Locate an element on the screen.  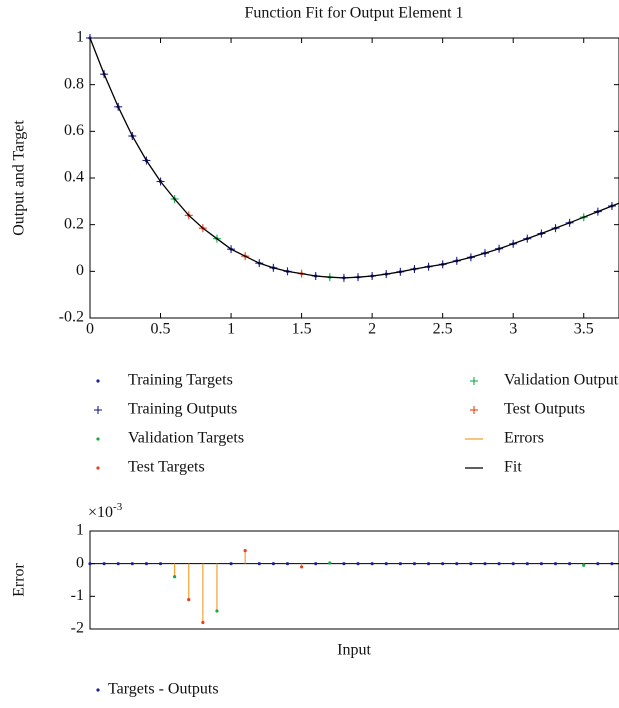
scale-exponent: -3 is located at coordinates (118, 507).